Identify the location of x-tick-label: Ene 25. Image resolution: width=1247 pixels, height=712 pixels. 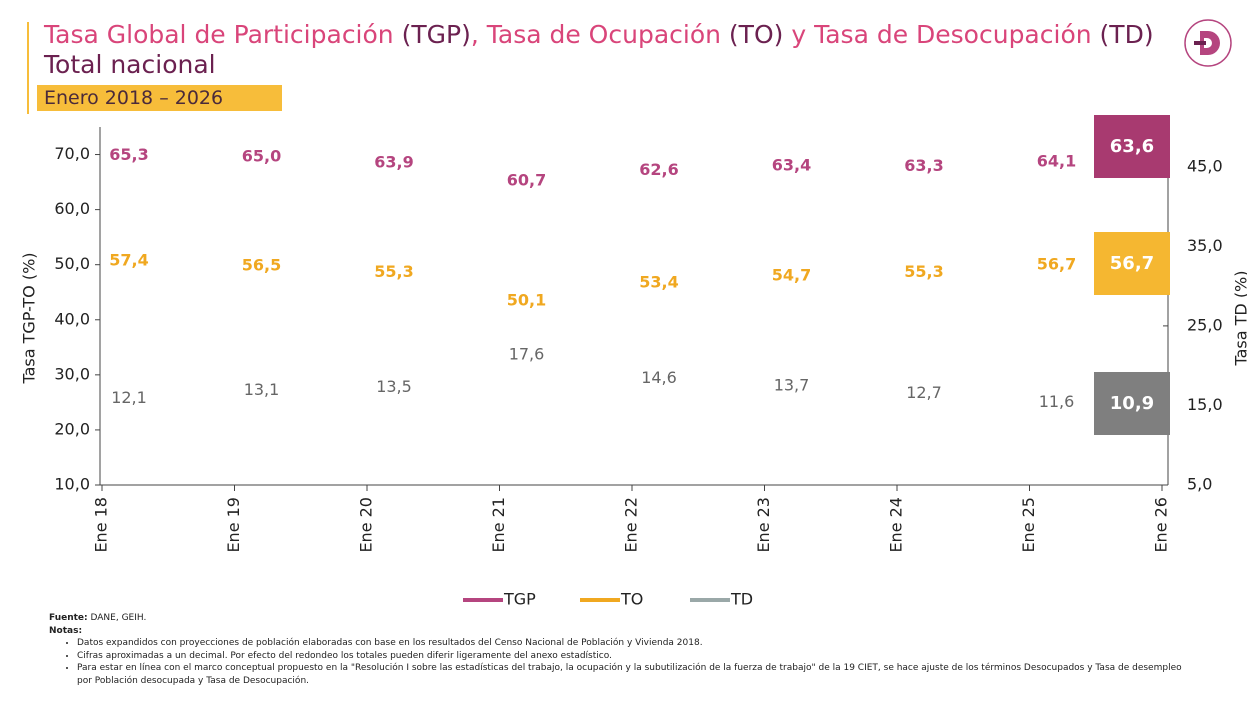
(1028, 525).